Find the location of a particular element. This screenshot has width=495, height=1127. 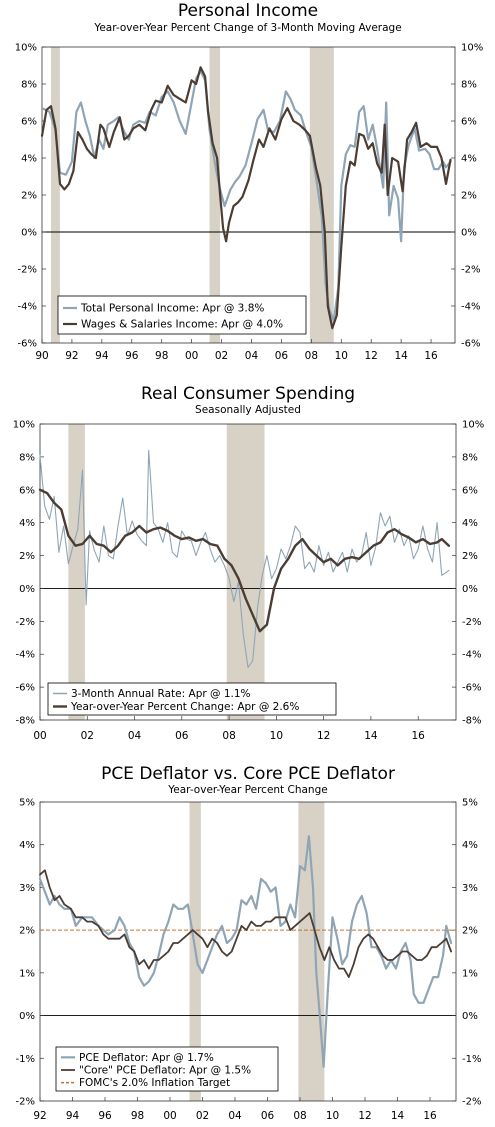

y-tick-label-left: 3% is located at coordinates (27, 888).